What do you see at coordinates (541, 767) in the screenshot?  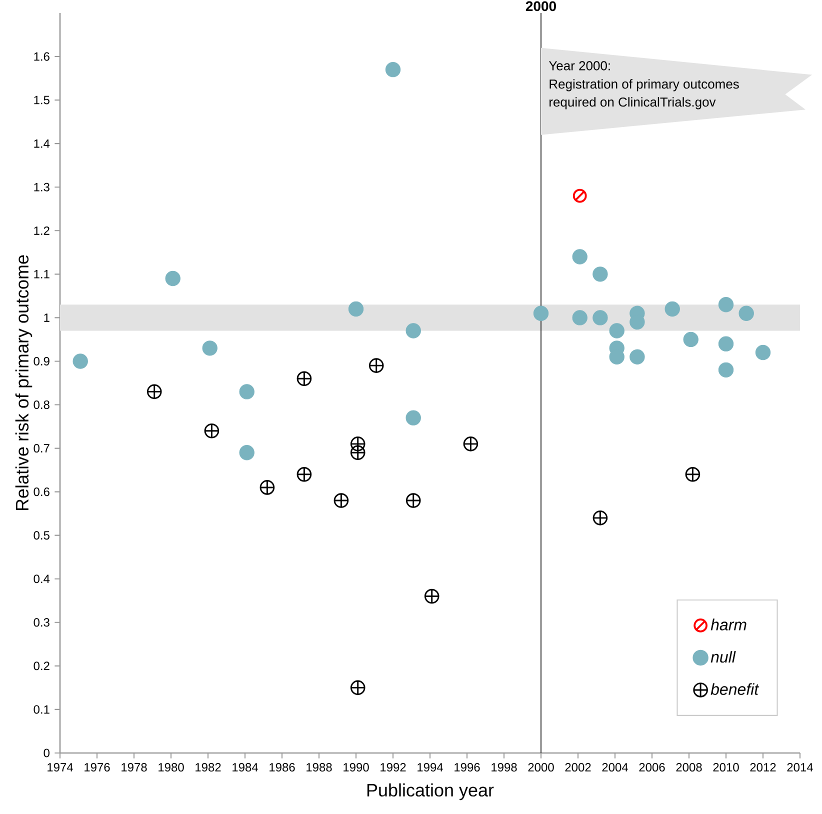 I see `x-tick-label: 2000` at bounding box center [541, 767].